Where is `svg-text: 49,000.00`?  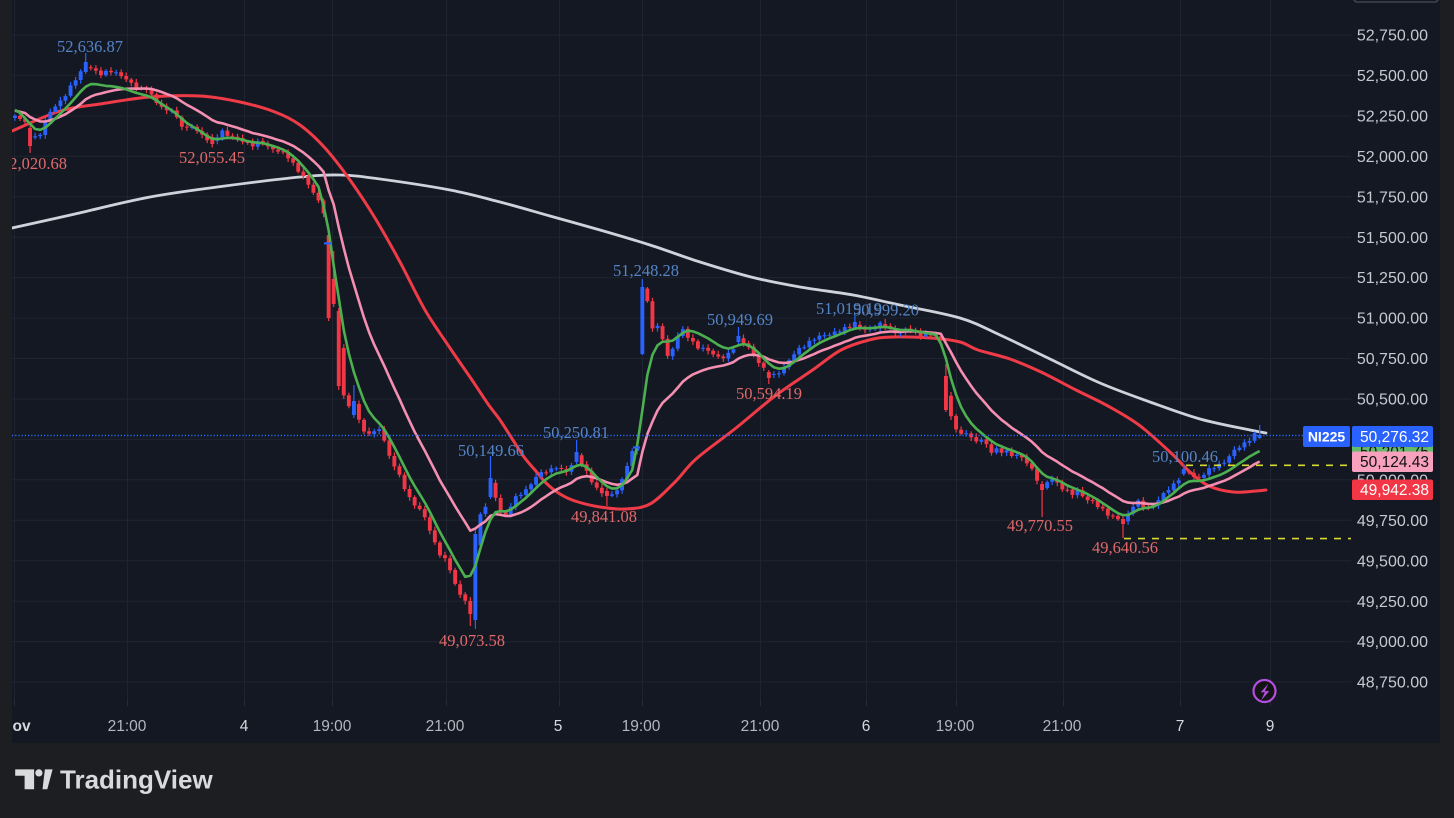
svg-text: 49,000.00 is located at coordinates (1392, 642).